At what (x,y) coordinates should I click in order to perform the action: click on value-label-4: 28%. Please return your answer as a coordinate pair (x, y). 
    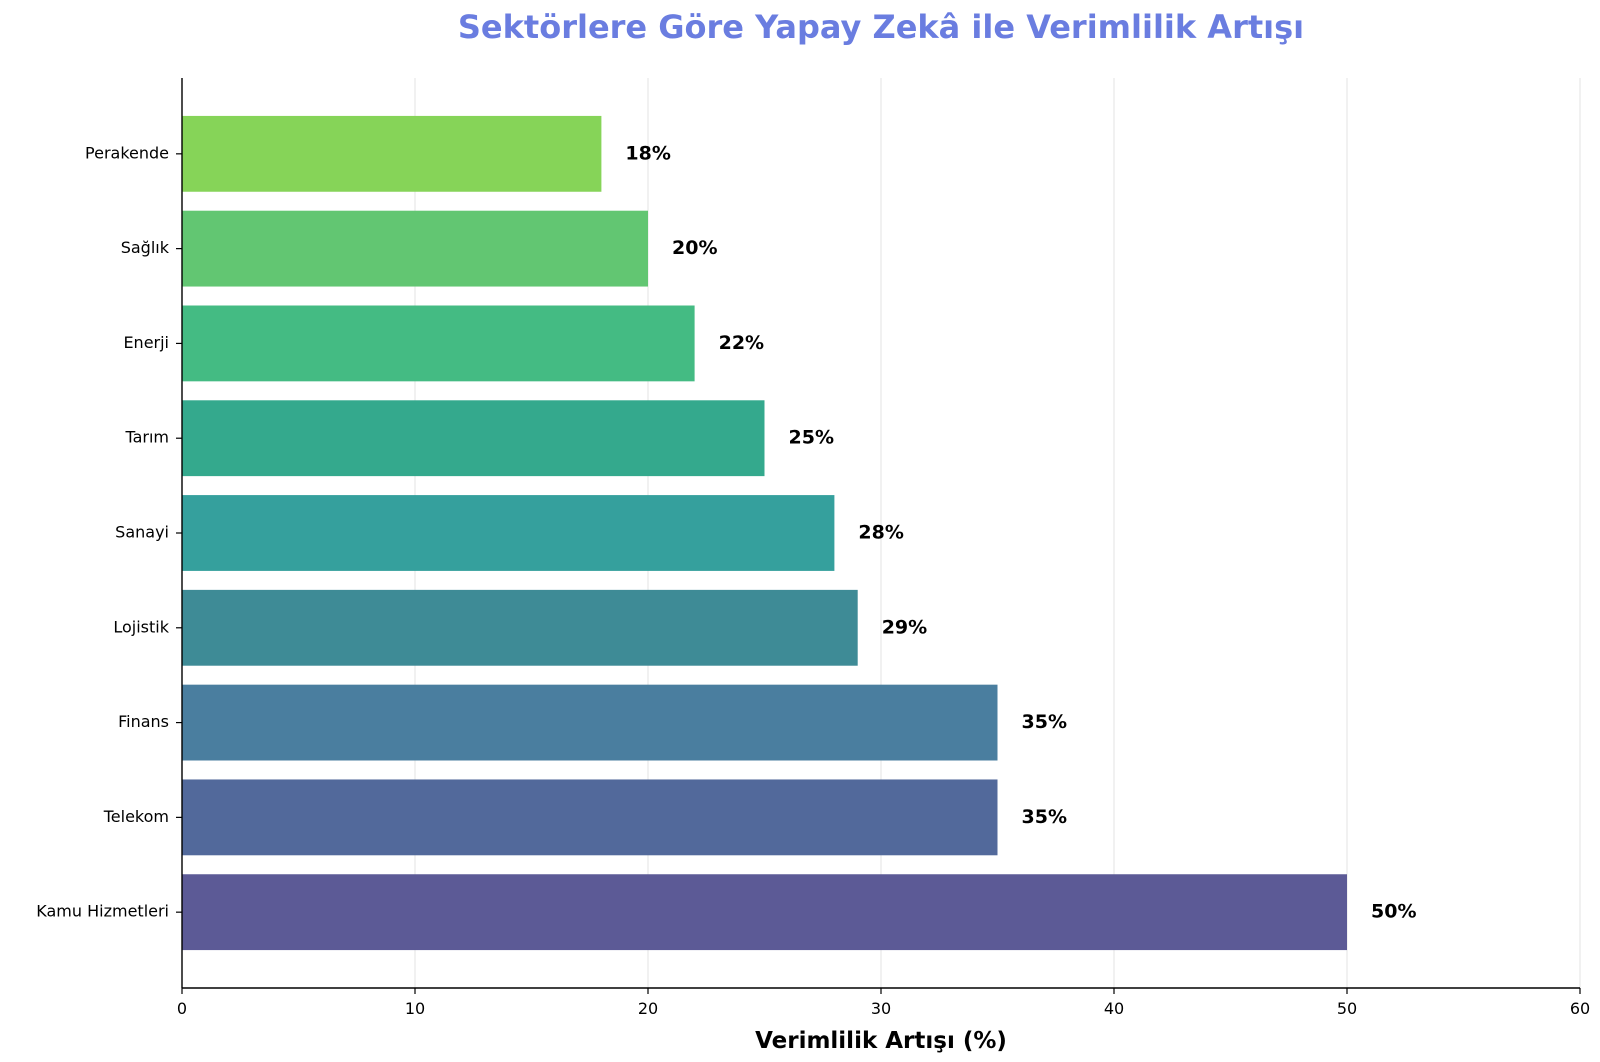
    Looking at the image, I should click on (880, 533).